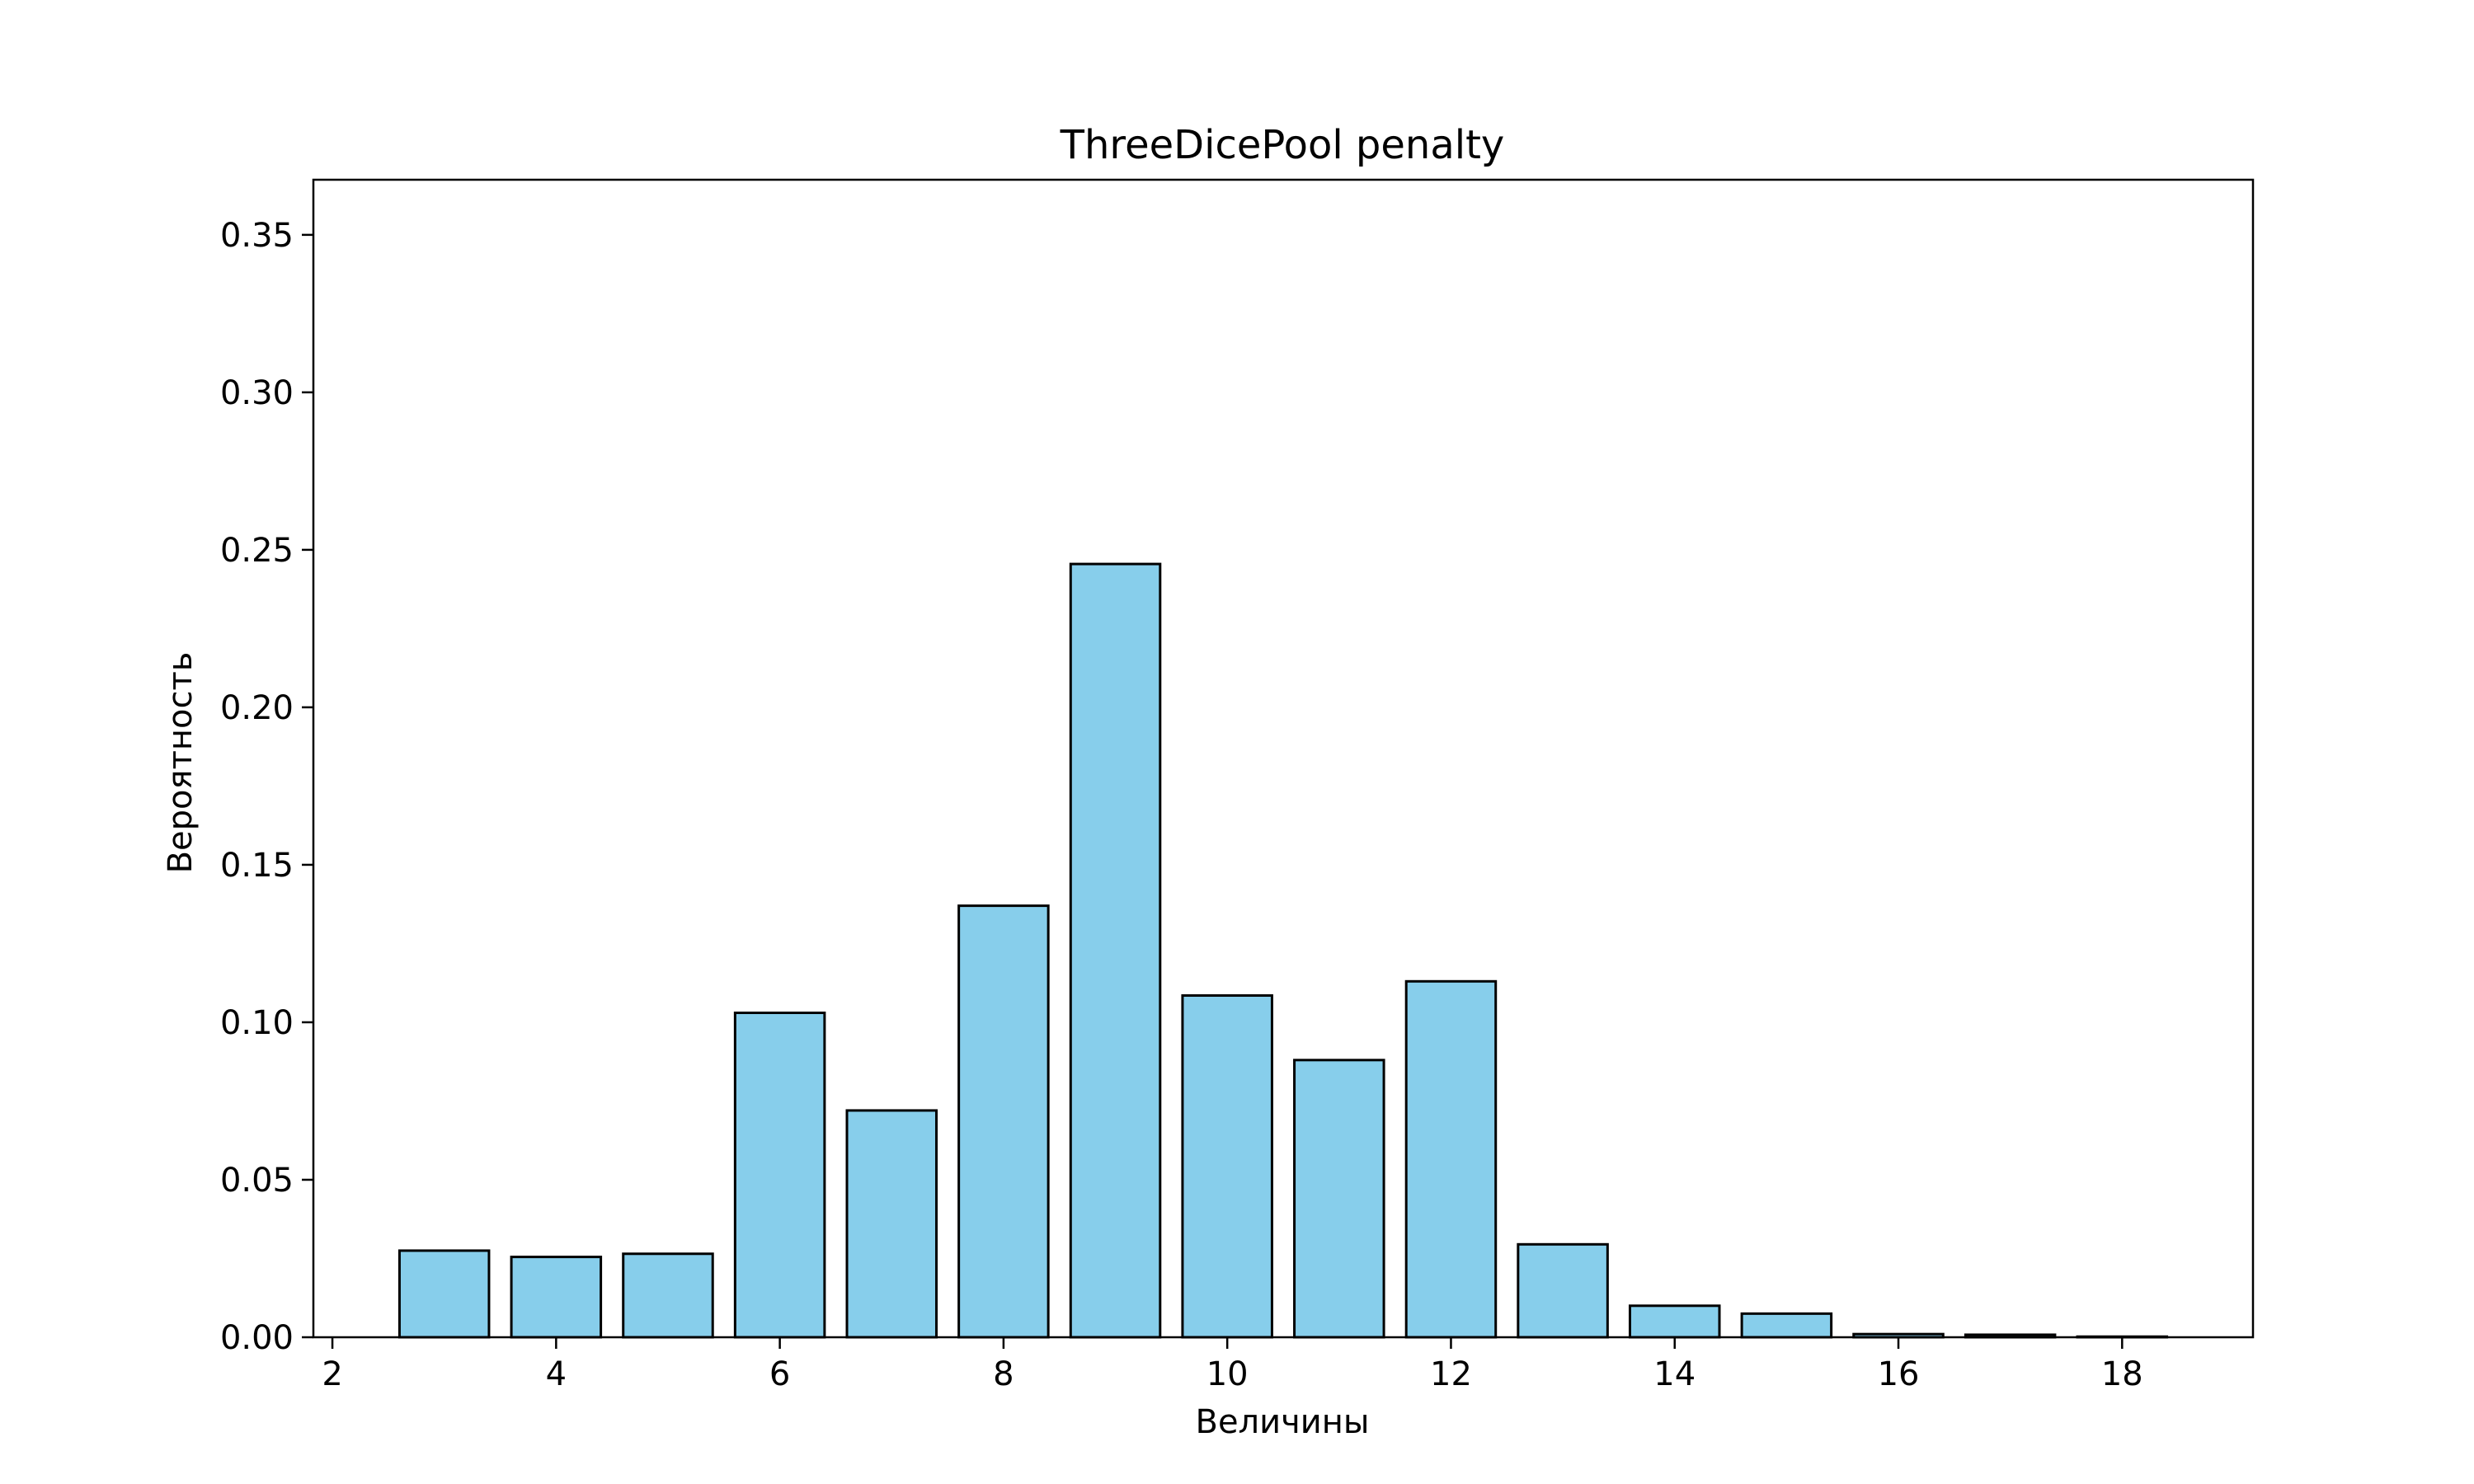  What do you see at coordinates (257, 236) in the screenshot?
I see `y-tick-label: 0.35` at bounding box center [257, 236].